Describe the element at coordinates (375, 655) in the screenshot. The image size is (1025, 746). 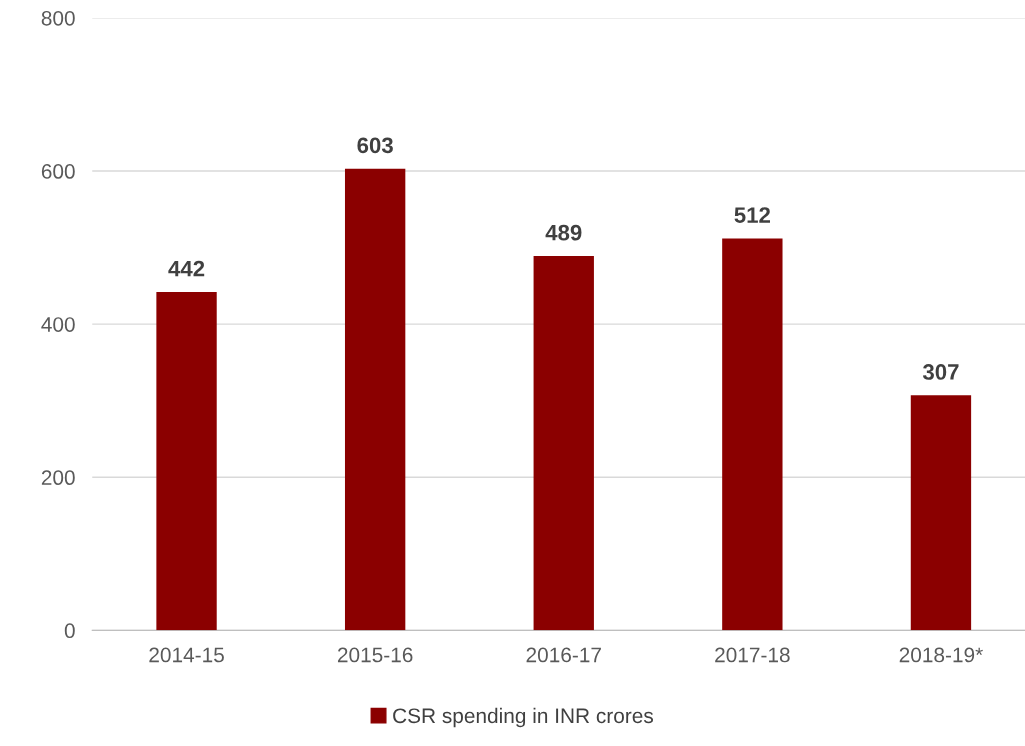
I see `x-tick-label: 2015-16` at that location.